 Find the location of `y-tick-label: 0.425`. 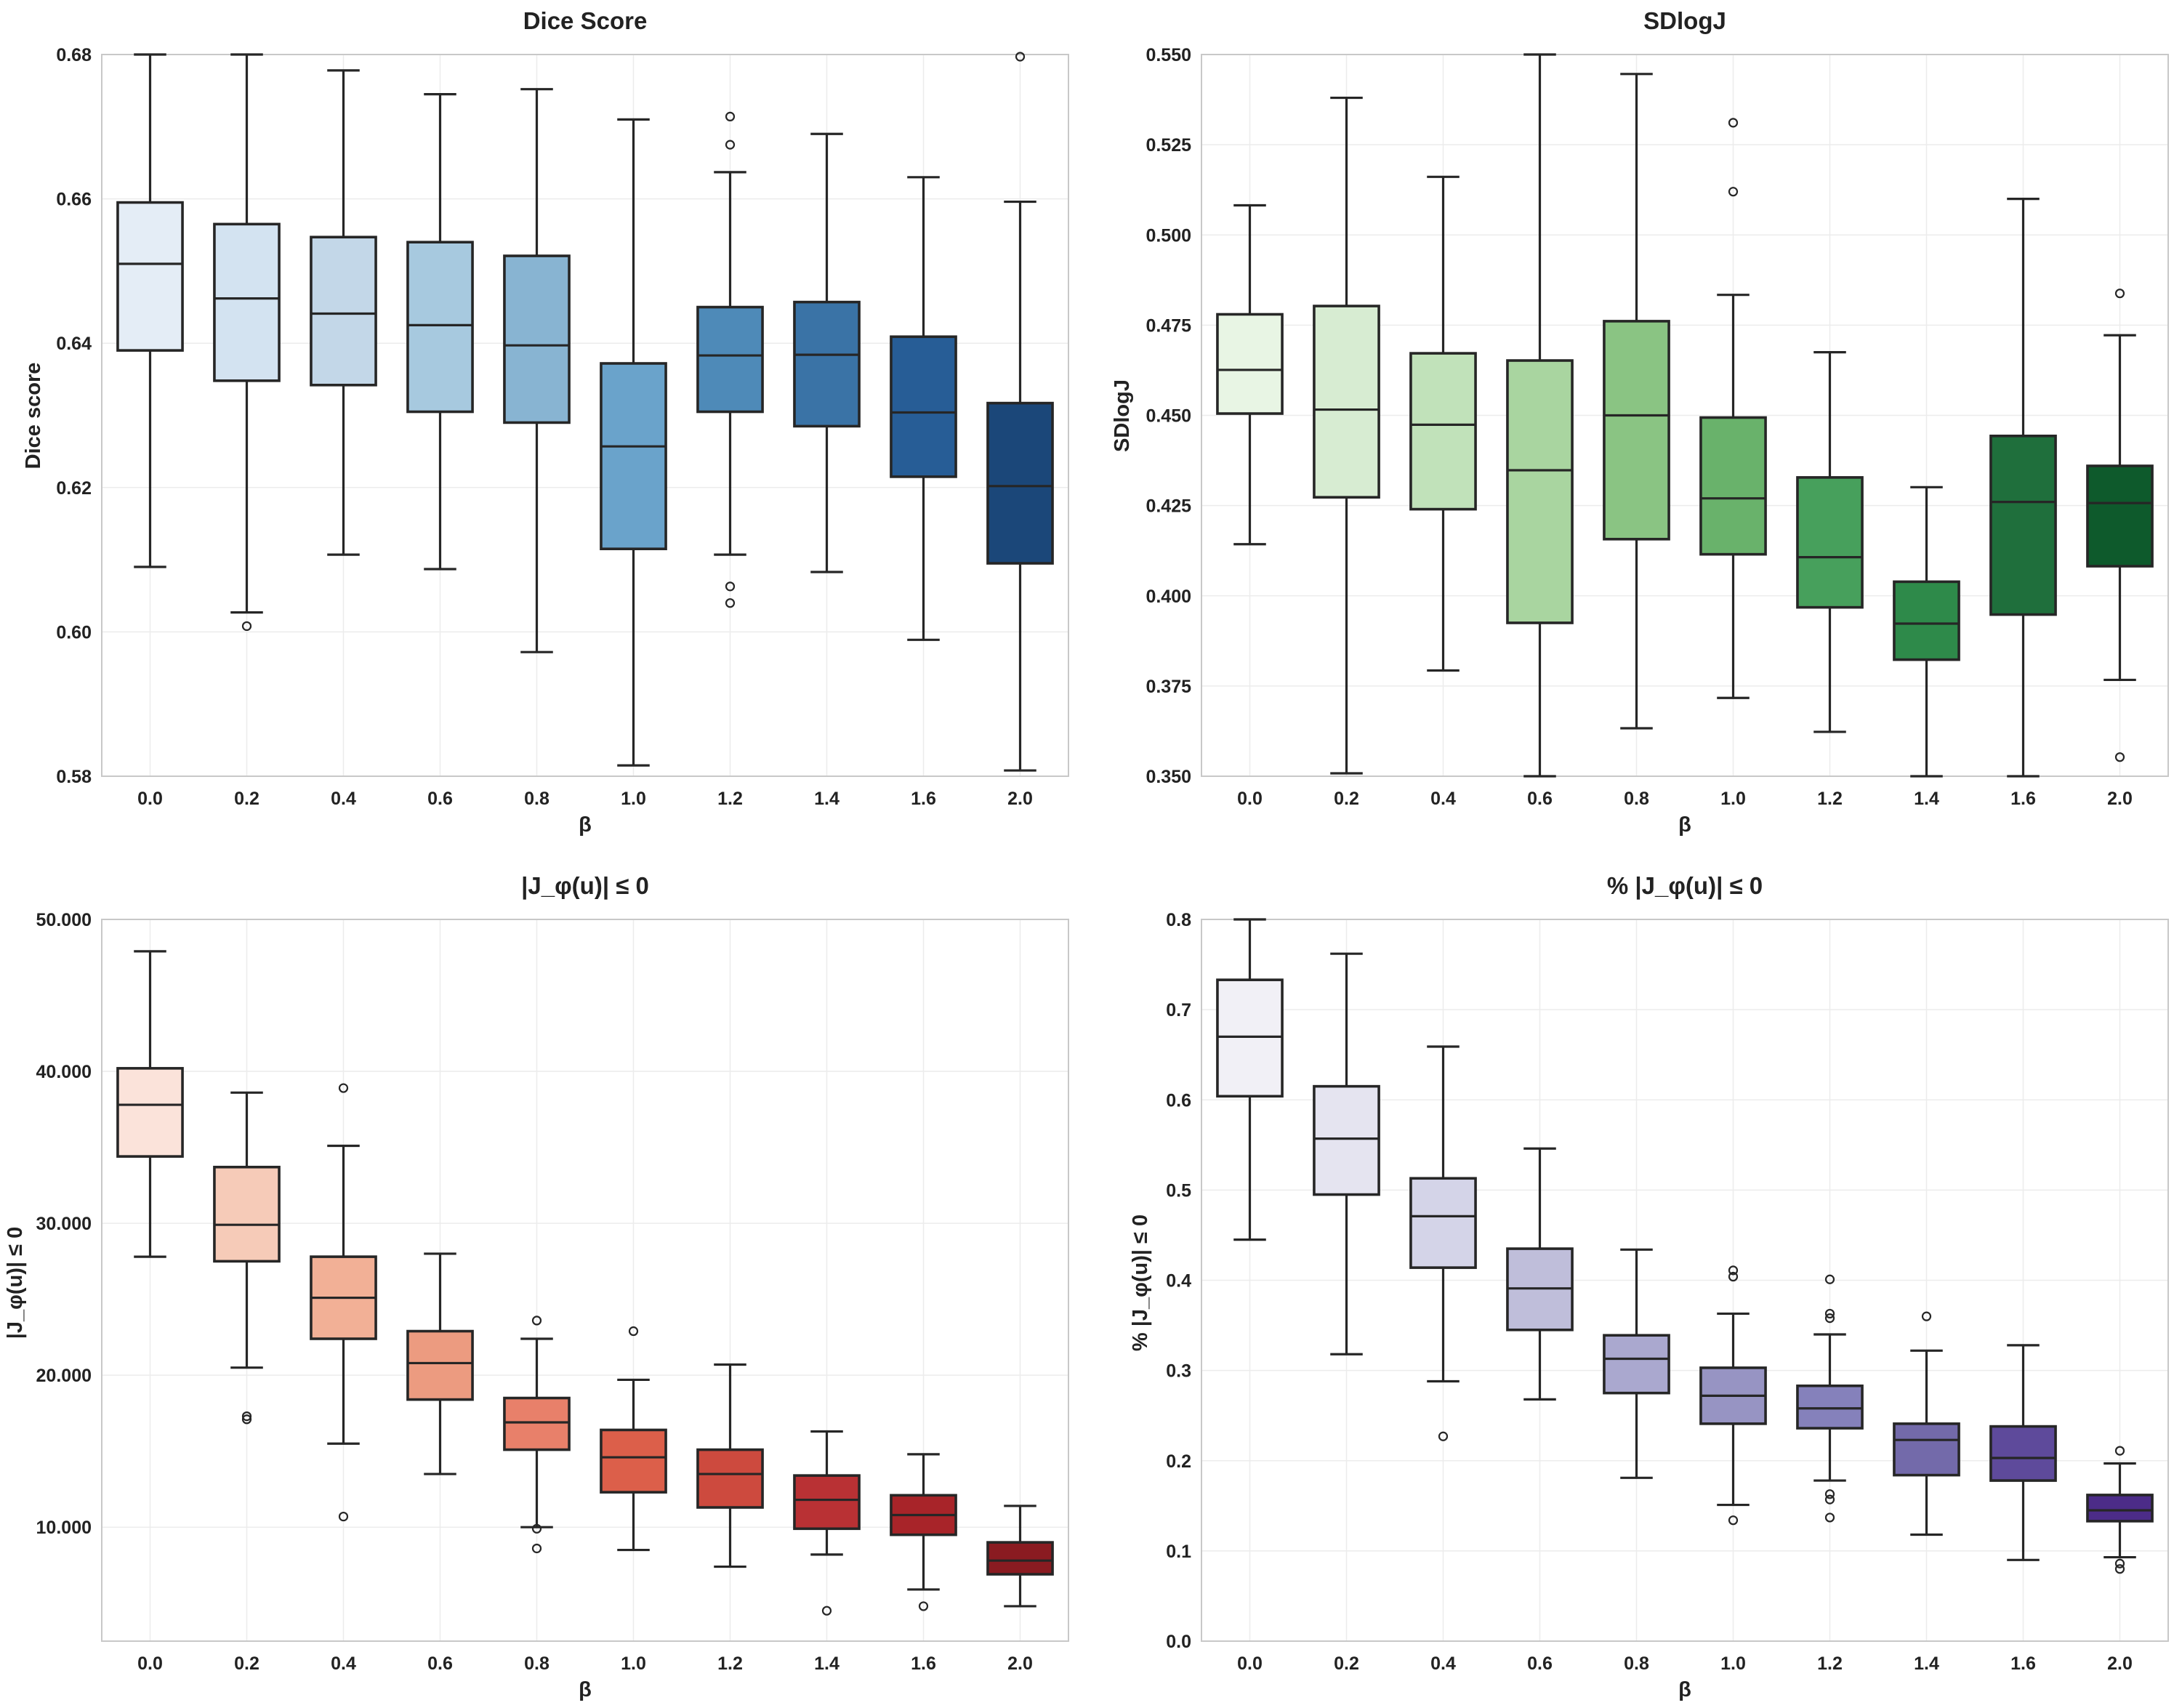

y-tick-label: 0.425 is located at coordinates (1168, 506).